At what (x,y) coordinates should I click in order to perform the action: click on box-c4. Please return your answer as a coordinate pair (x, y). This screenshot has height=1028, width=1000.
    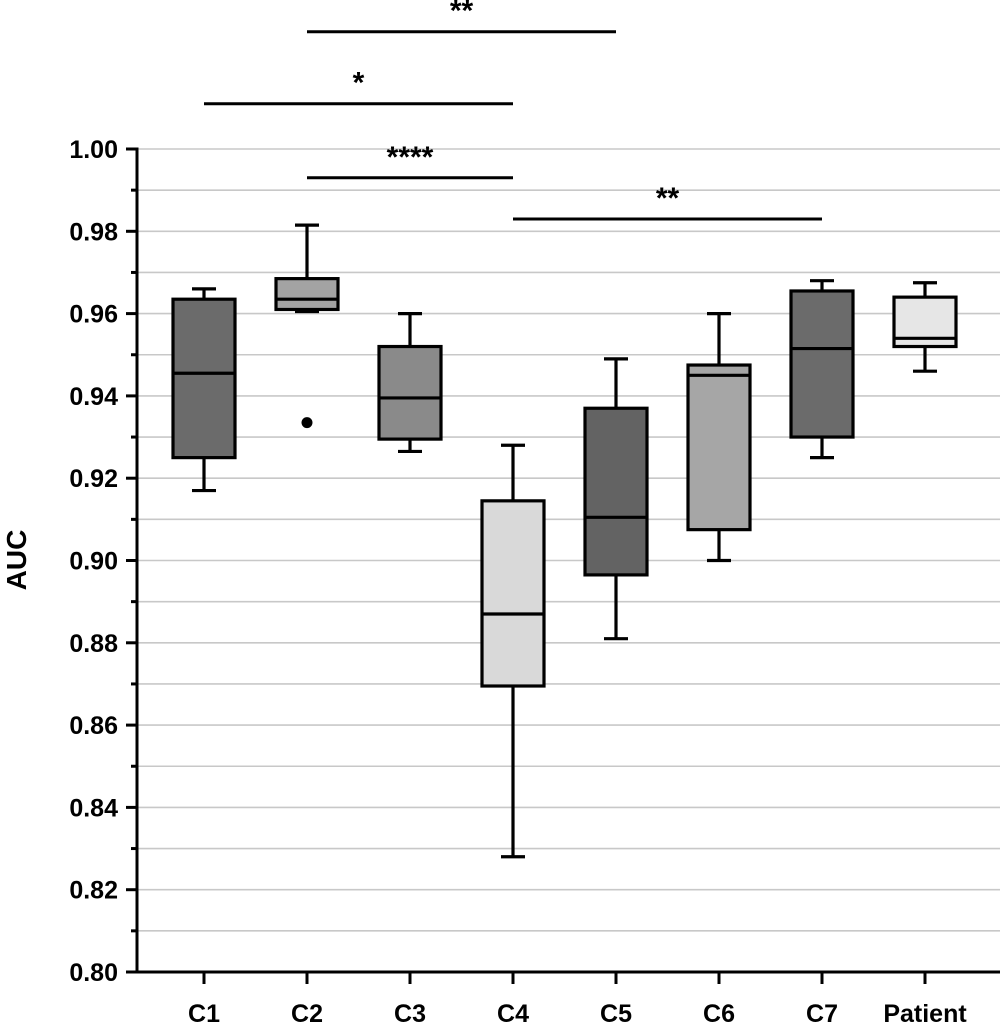
    Looking at the image, I should click on (513, 651).